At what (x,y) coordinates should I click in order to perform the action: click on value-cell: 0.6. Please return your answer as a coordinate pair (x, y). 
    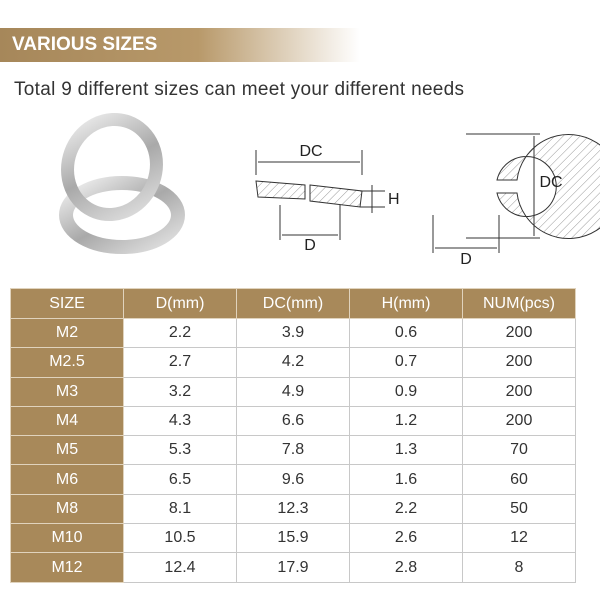
    Looking at the image, I should click on (406, 333).